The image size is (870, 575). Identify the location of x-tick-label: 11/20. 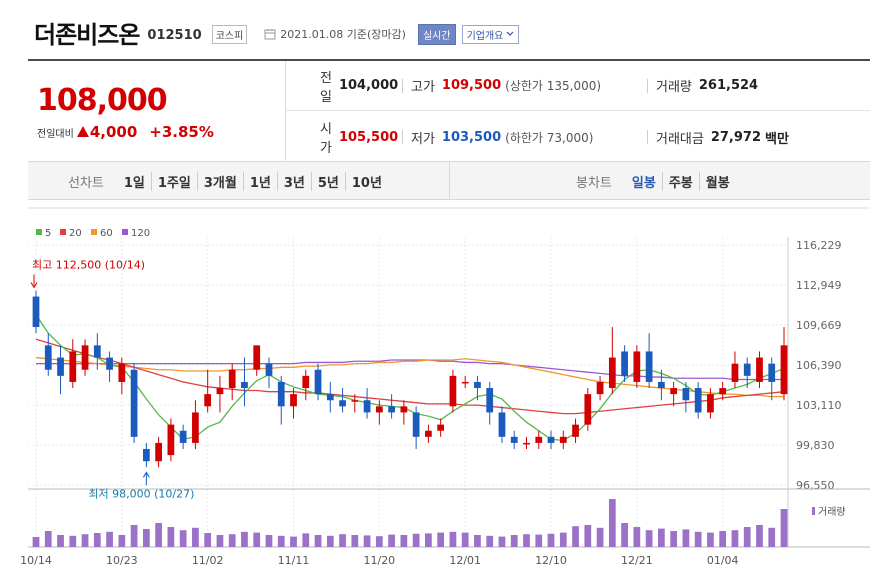
(379, 560).